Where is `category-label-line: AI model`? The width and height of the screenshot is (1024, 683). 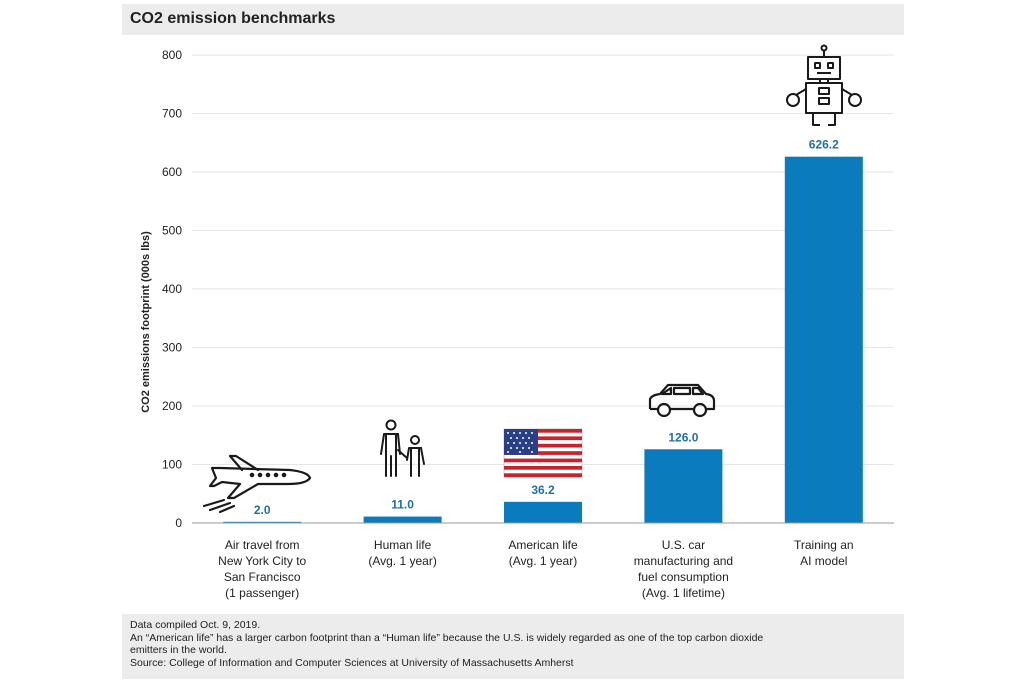 category-label-line: AI model is located at coordinates (823, 561).